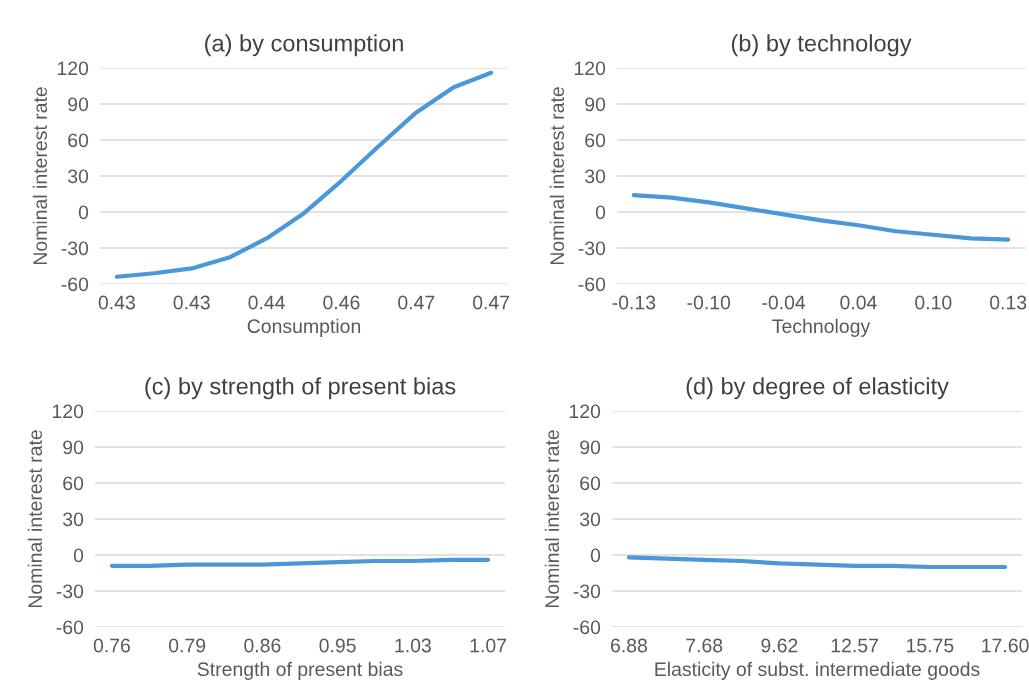 This screenshot has height=686, width=1029. What do you see at coordinates (337, 645) in the screenshot?
I see `x-tick-label: 0.95` at bounding box center [337, 645].